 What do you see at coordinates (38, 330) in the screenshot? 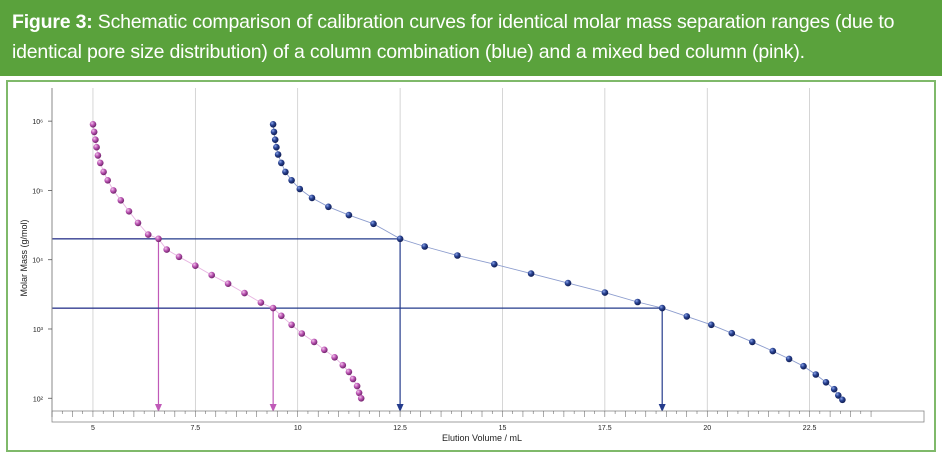
I see `y-tick-label: 10³` at bounding box center [38, 330].